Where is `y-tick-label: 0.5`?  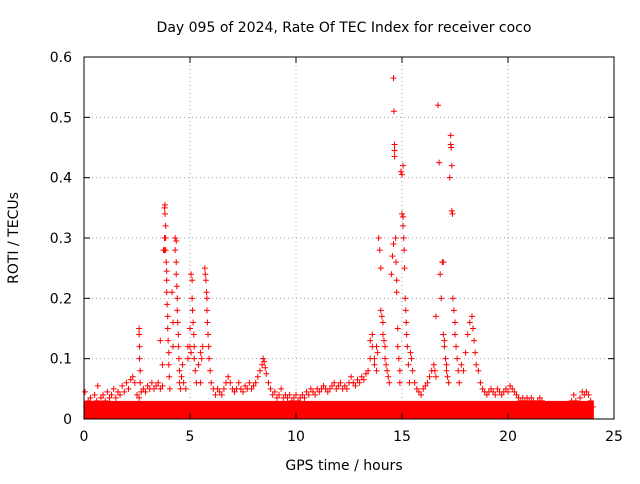 y-tick-label: 0.5 is located at coordinates (61, 118).